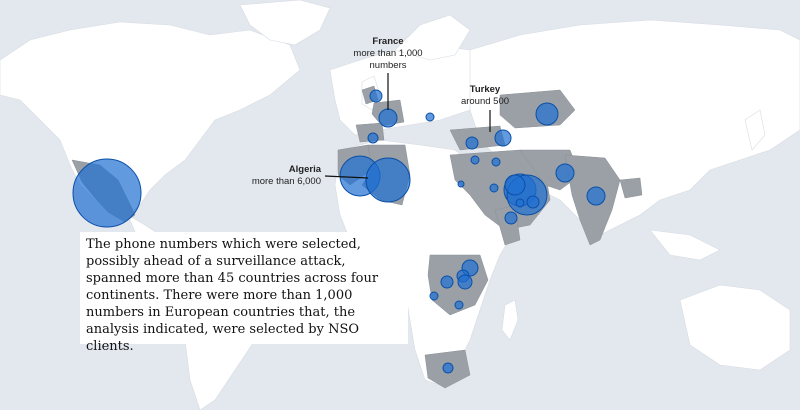 The height and width of the screenshot is (410, 800). What do you see at coordinates (388, 180) in the screenshot?
I see `bubble-algeria` at bounding box center [388, 180].